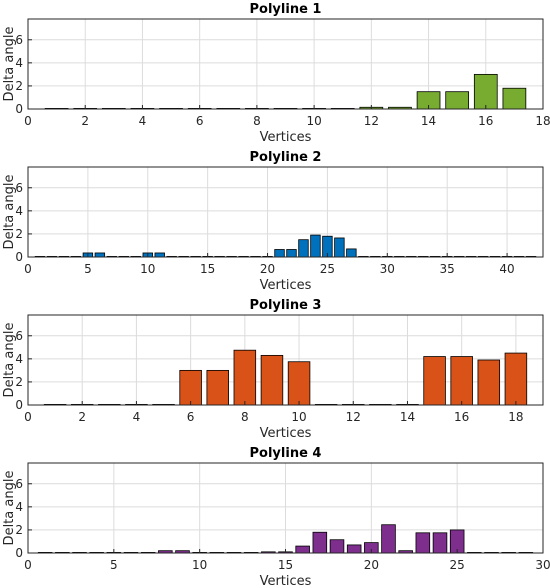 The width and height of the screenshot is (550, 588). Describe the element at coordinates (447, 269) in the screenshot. I see `x-tick-label: 35` at that location.